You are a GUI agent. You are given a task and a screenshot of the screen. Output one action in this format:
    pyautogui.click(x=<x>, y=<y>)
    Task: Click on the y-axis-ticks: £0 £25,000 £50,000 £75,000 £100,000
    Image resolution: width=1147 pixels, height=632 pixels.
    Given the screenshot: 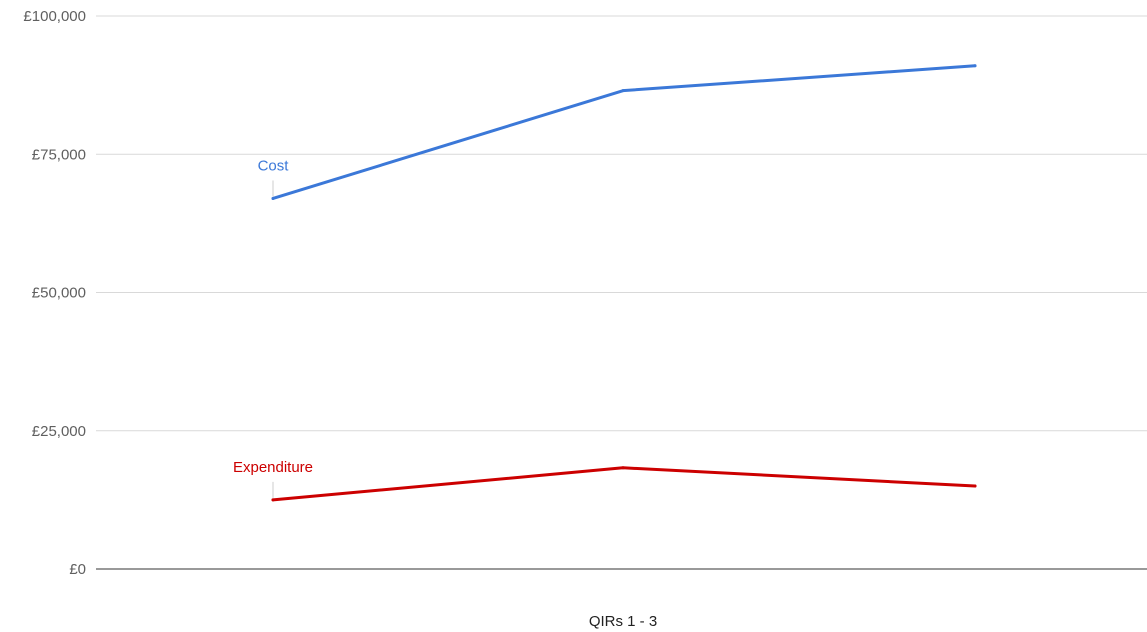 What is the action you would take?
    pyautogui.click(x=54, y=293)
    